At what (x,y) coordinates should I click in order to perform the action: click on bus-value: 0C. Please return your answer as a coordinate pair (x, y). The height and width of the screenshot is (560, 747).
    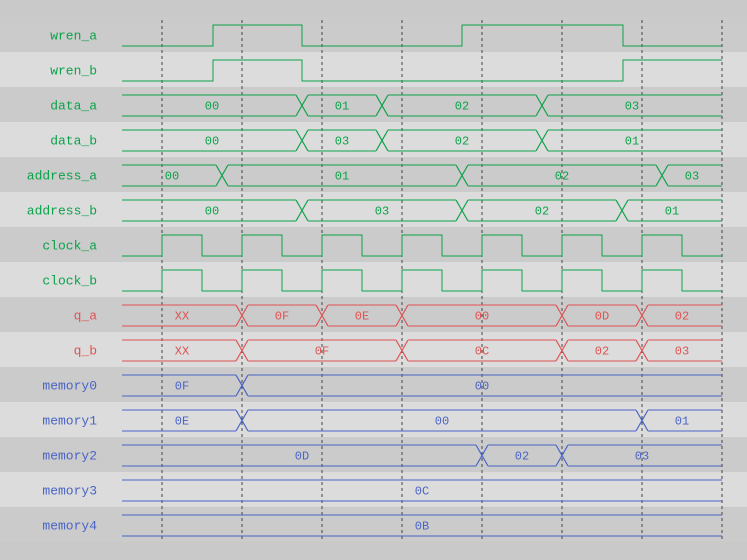
    Looking at the image, I should click on (482, 352).